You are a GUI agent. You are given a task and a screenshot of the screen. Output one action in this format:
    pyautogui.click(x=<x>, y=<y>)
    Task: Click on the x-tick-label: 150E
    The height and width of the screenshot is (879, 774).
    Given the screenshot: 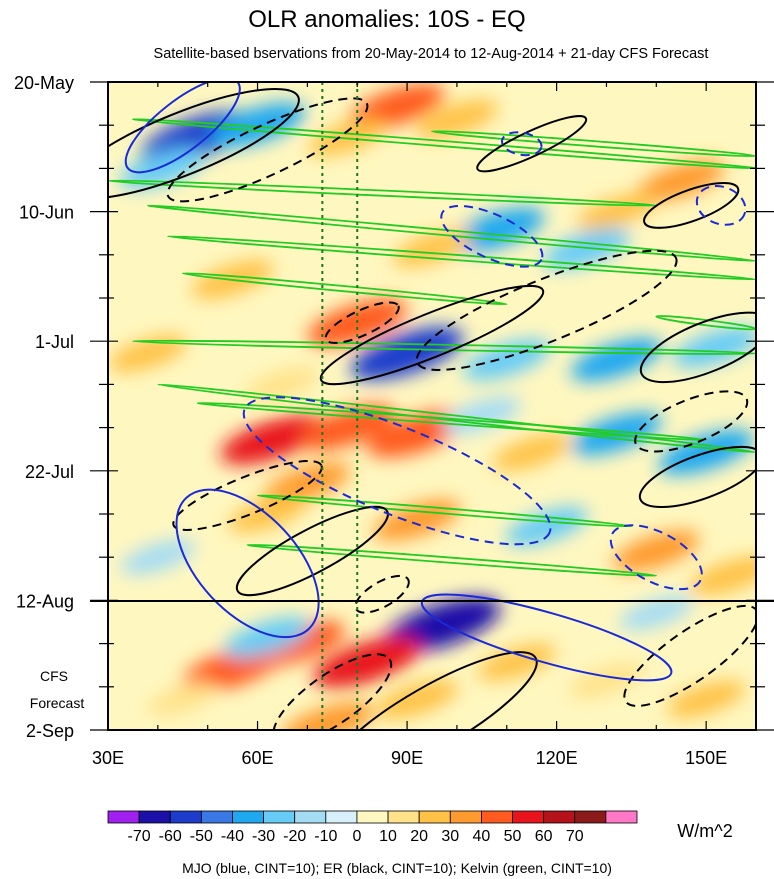 What is the action you would take?
    pyautogui.click(x=706, y=758)
    